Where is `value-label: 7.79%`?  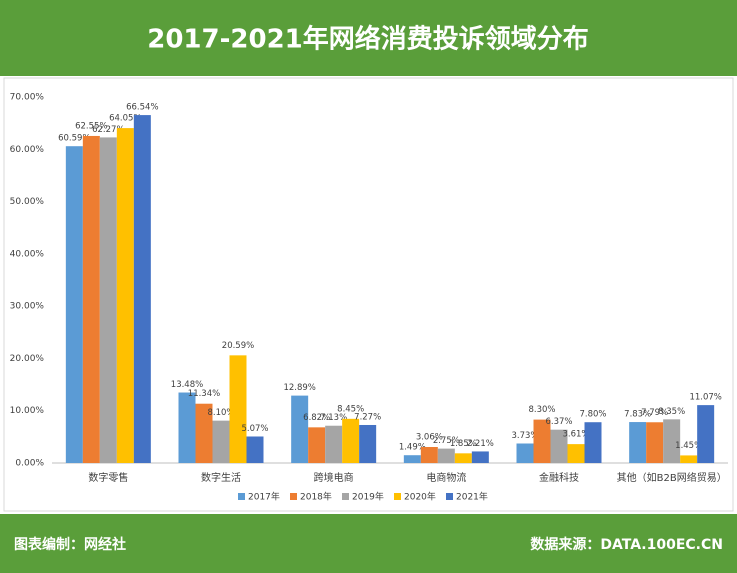
value-label: 7.79% is located at coordinates (654, 413).